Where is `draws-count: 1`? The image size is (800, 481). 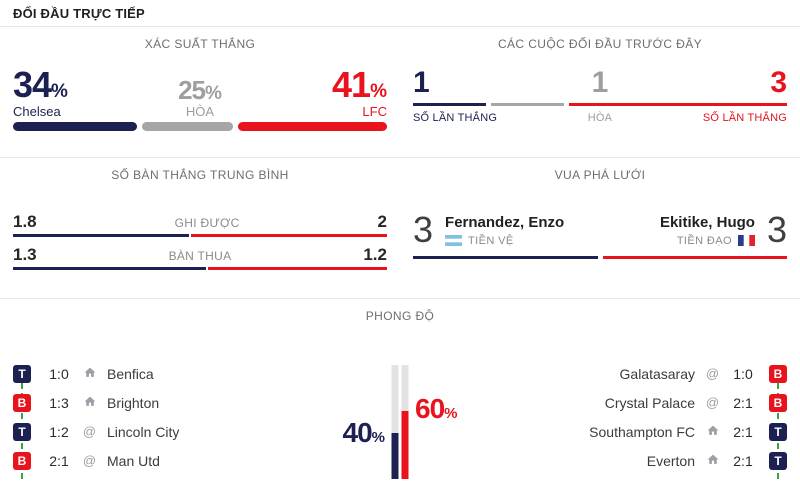
draws-count: 1 is located at coordinates (600, 82).